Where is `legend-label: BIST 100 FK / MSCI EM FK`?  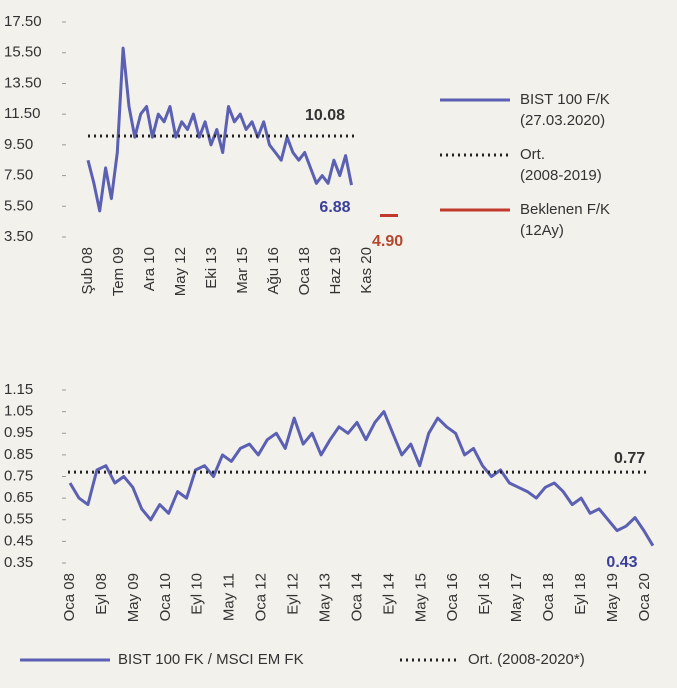
legend-label: BIST 100 FK / MSCI EM FK is located at coordinates (211, 659).